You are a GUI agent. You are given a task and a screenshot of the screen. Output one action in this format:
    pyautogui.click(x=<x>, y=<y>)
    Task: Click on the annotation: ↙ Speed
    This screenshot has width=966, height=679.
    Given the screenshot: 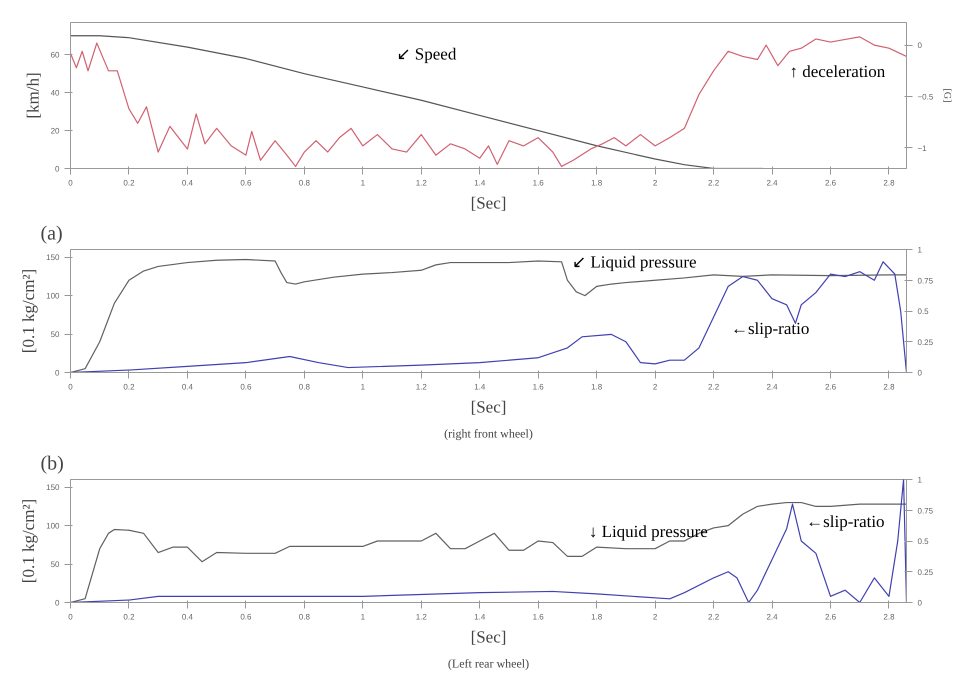 What is the action you would take?
    pyautogui.click(x=426, y=54)
    